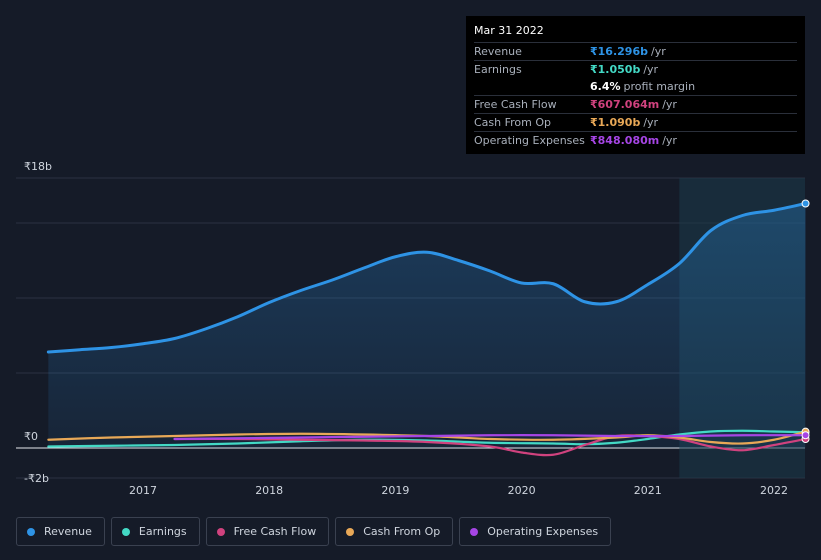 The height and width of the screenshot is (560, 821). Describe the element at coordinates (68, 531) in the screenshot. I see `legend-label: Revenue` at that location.